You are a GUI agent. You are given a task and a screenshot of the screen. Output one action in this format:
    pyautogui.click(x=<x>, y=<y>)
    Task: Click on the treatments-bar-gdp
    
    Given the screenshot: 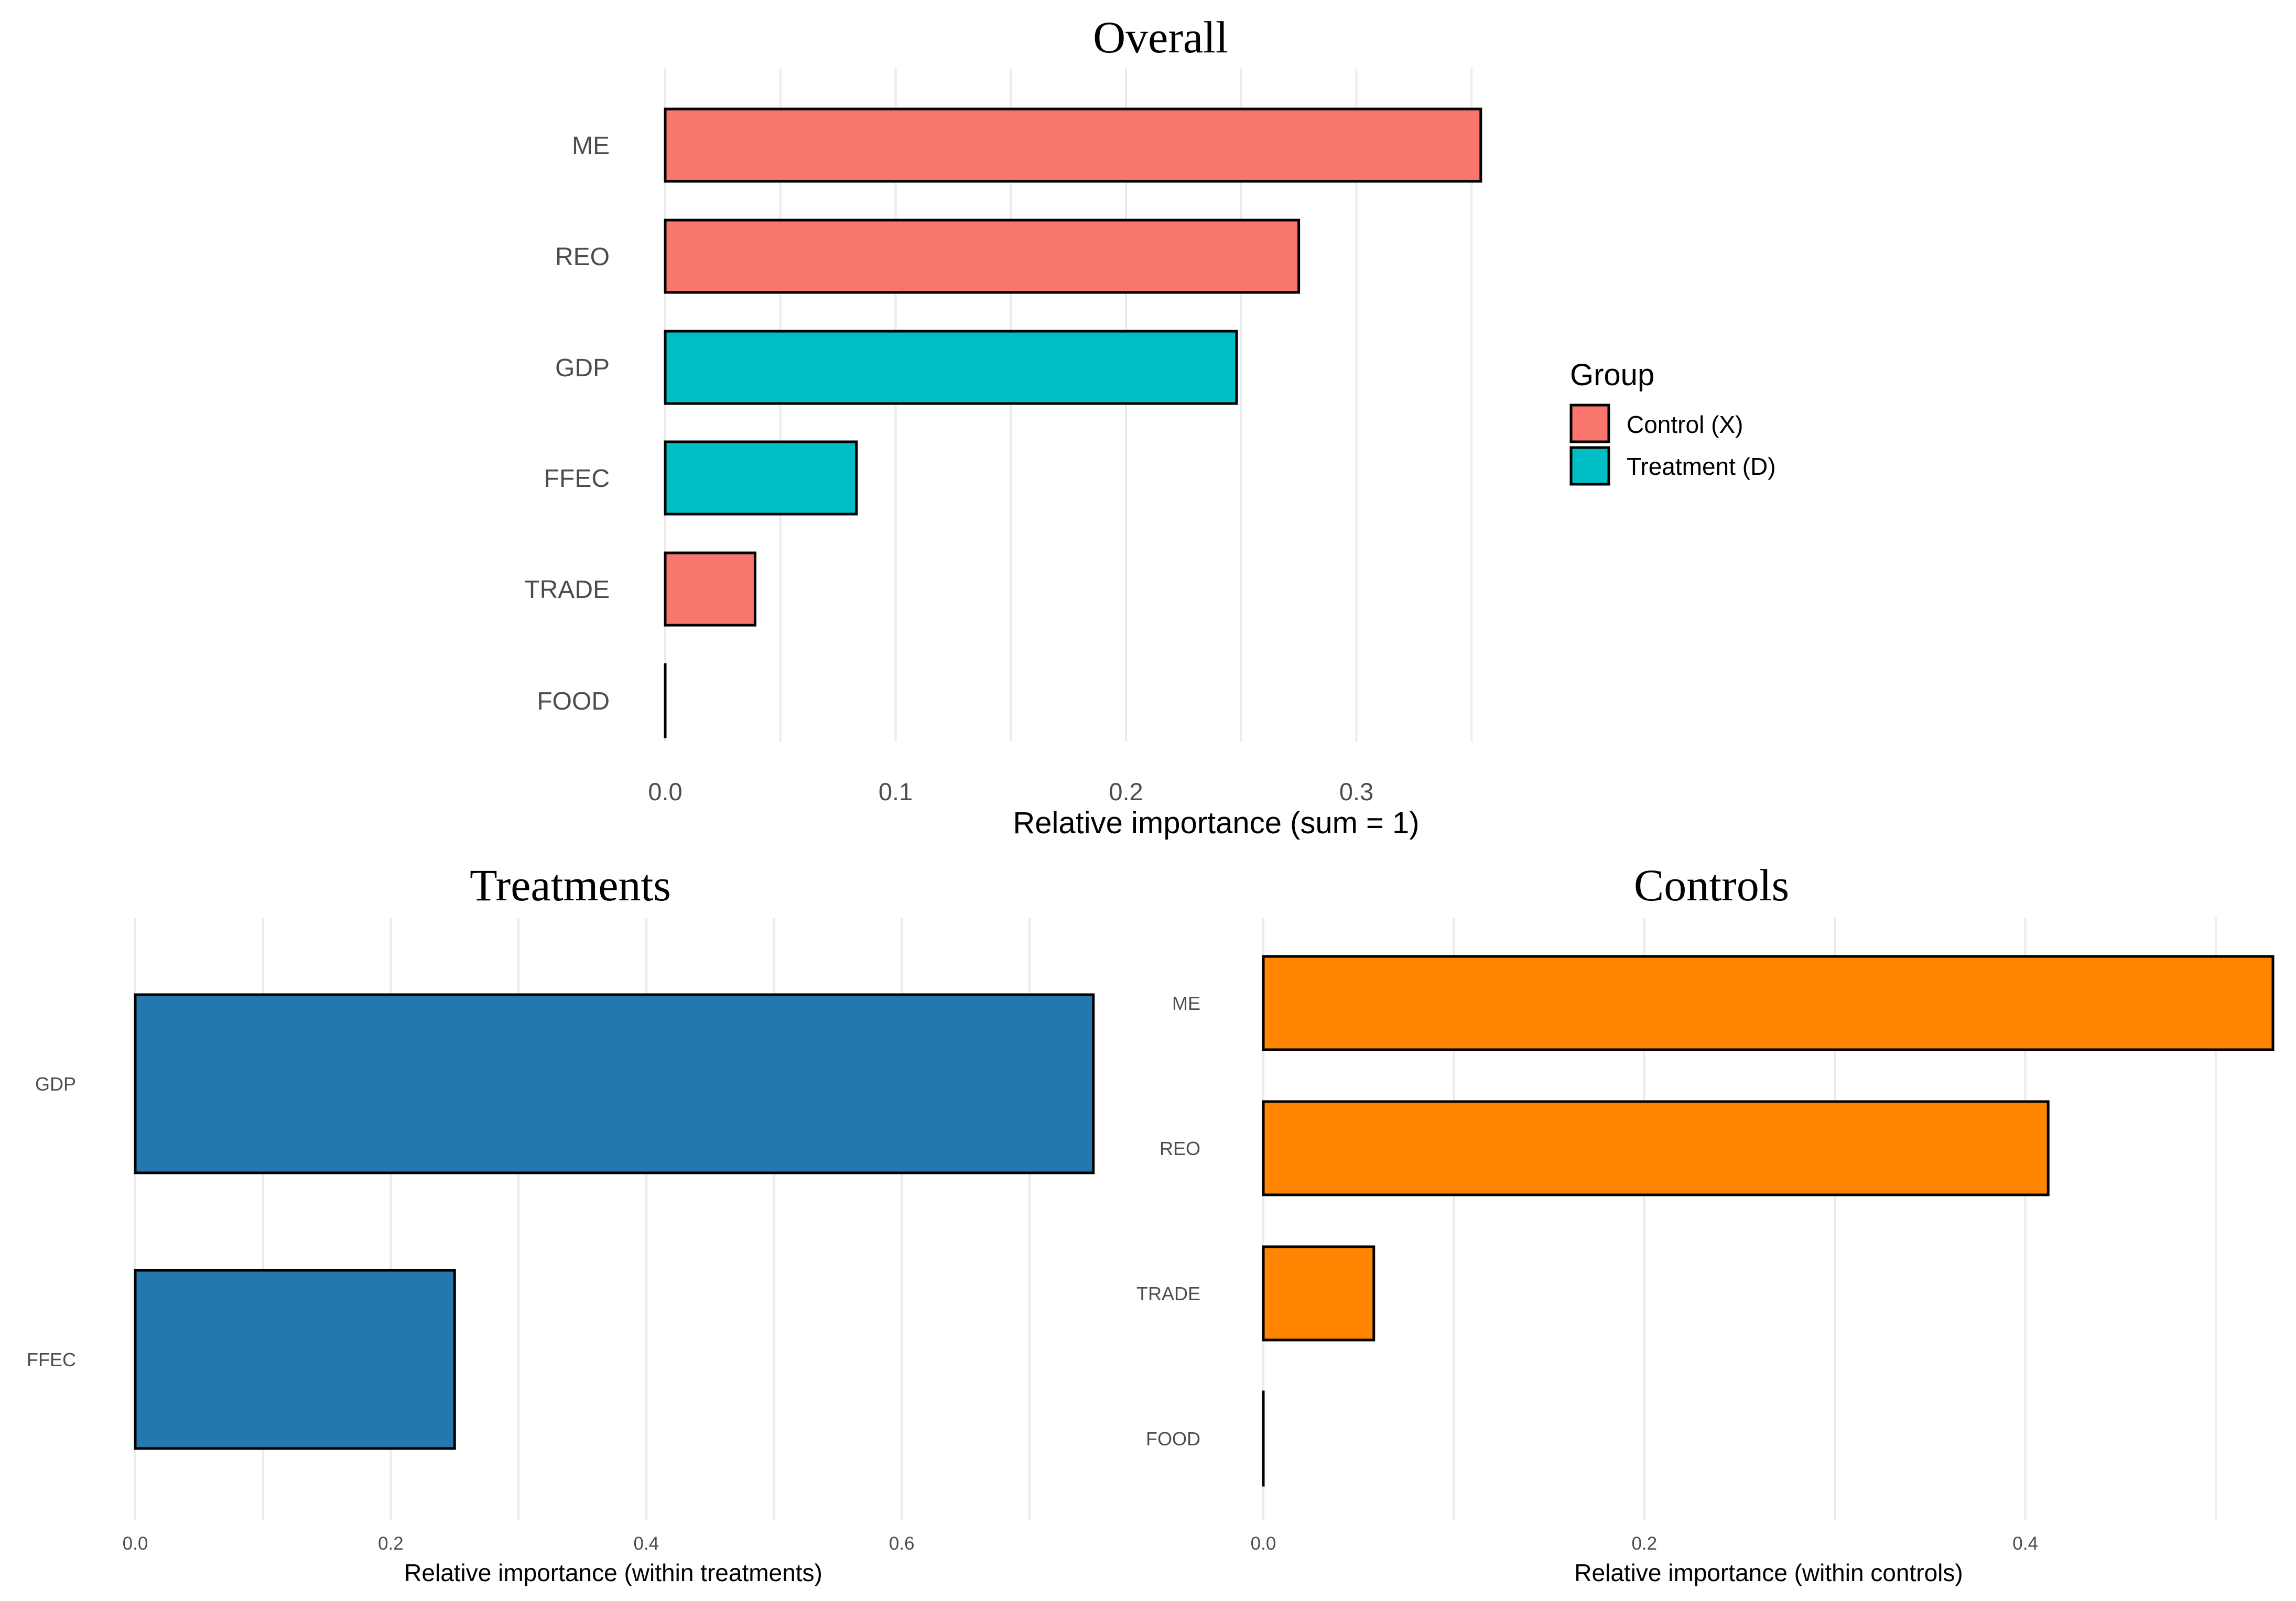 What is the action you would take?
    pyautogui.click(x=614, y=1083)
    